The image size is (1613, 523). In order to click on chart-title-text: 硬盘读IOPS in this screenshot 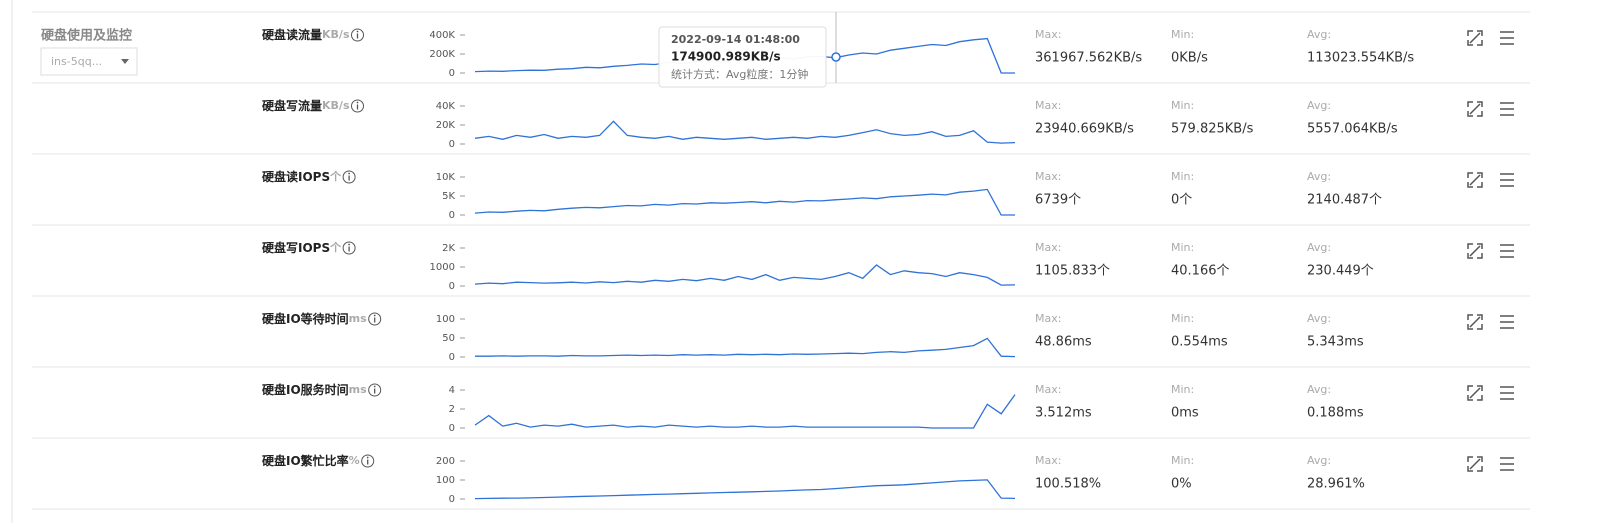, I will do `click(296, 176)`.